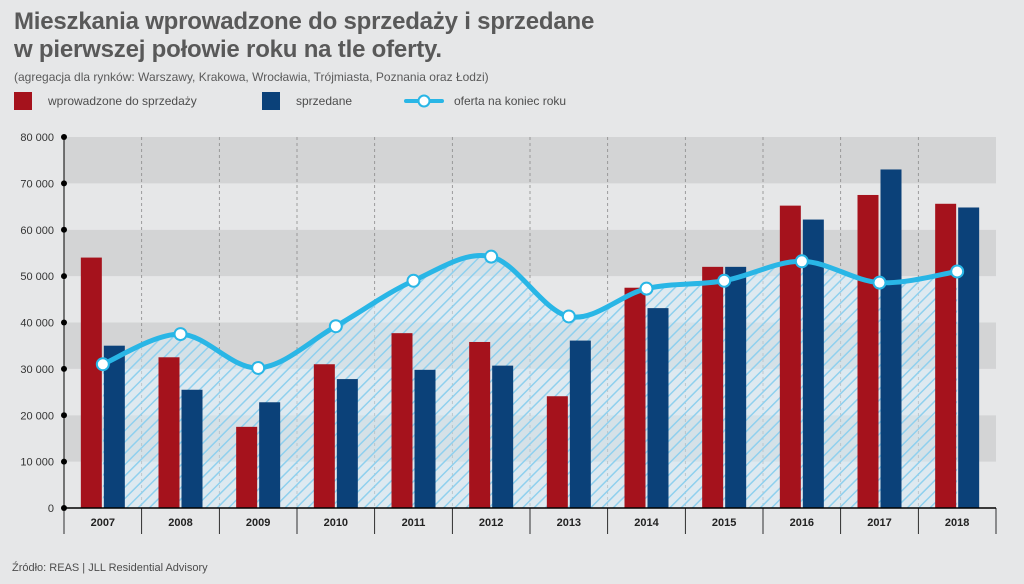  What do you see at coordinates (557, 452) in the screenshot?
I see `bar-introduced-2013` at bounding box center [557, 452].